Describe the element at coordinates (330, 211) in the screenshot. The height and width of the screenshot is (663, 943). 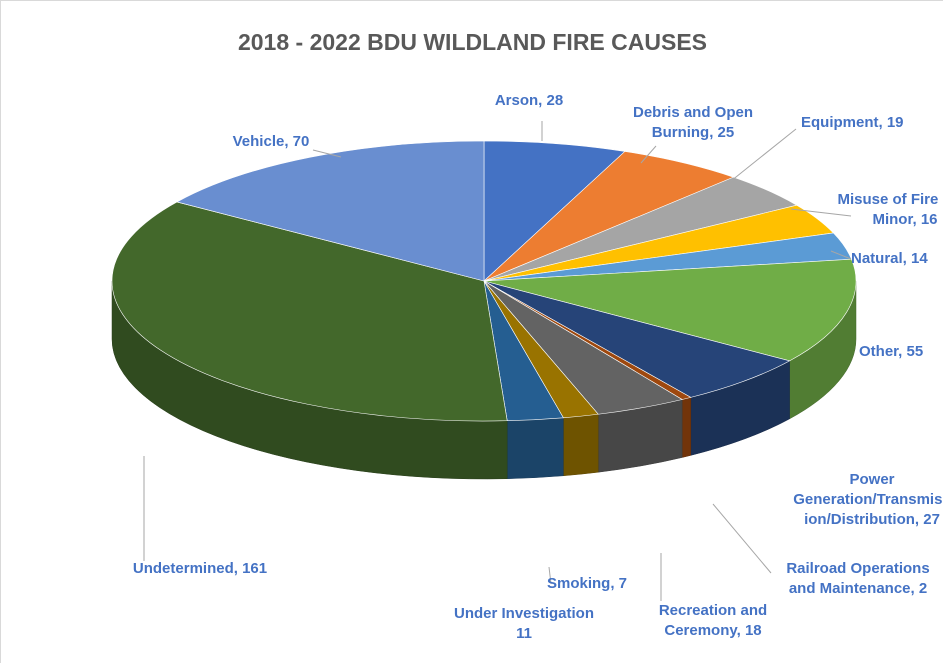
I see `pie-slice-vehicle` at that location.